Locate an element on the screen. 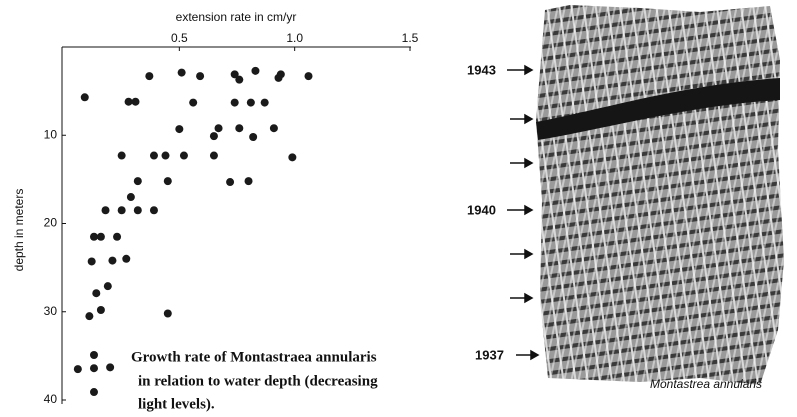 This screenshot has height=417, width=797. y-axis-title: depth in meters is located at coordinates (19, 230).